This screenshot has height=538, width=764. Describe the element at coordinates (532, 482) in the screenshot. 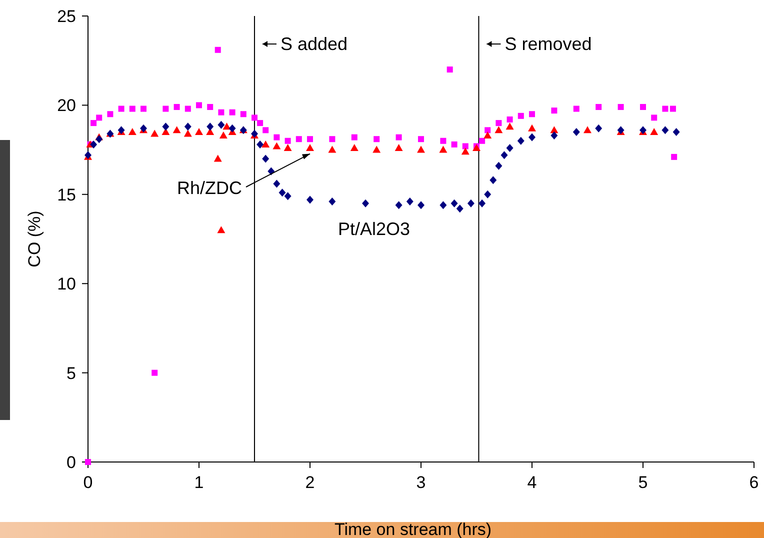

I see `x-tick-label: 4` at that location.